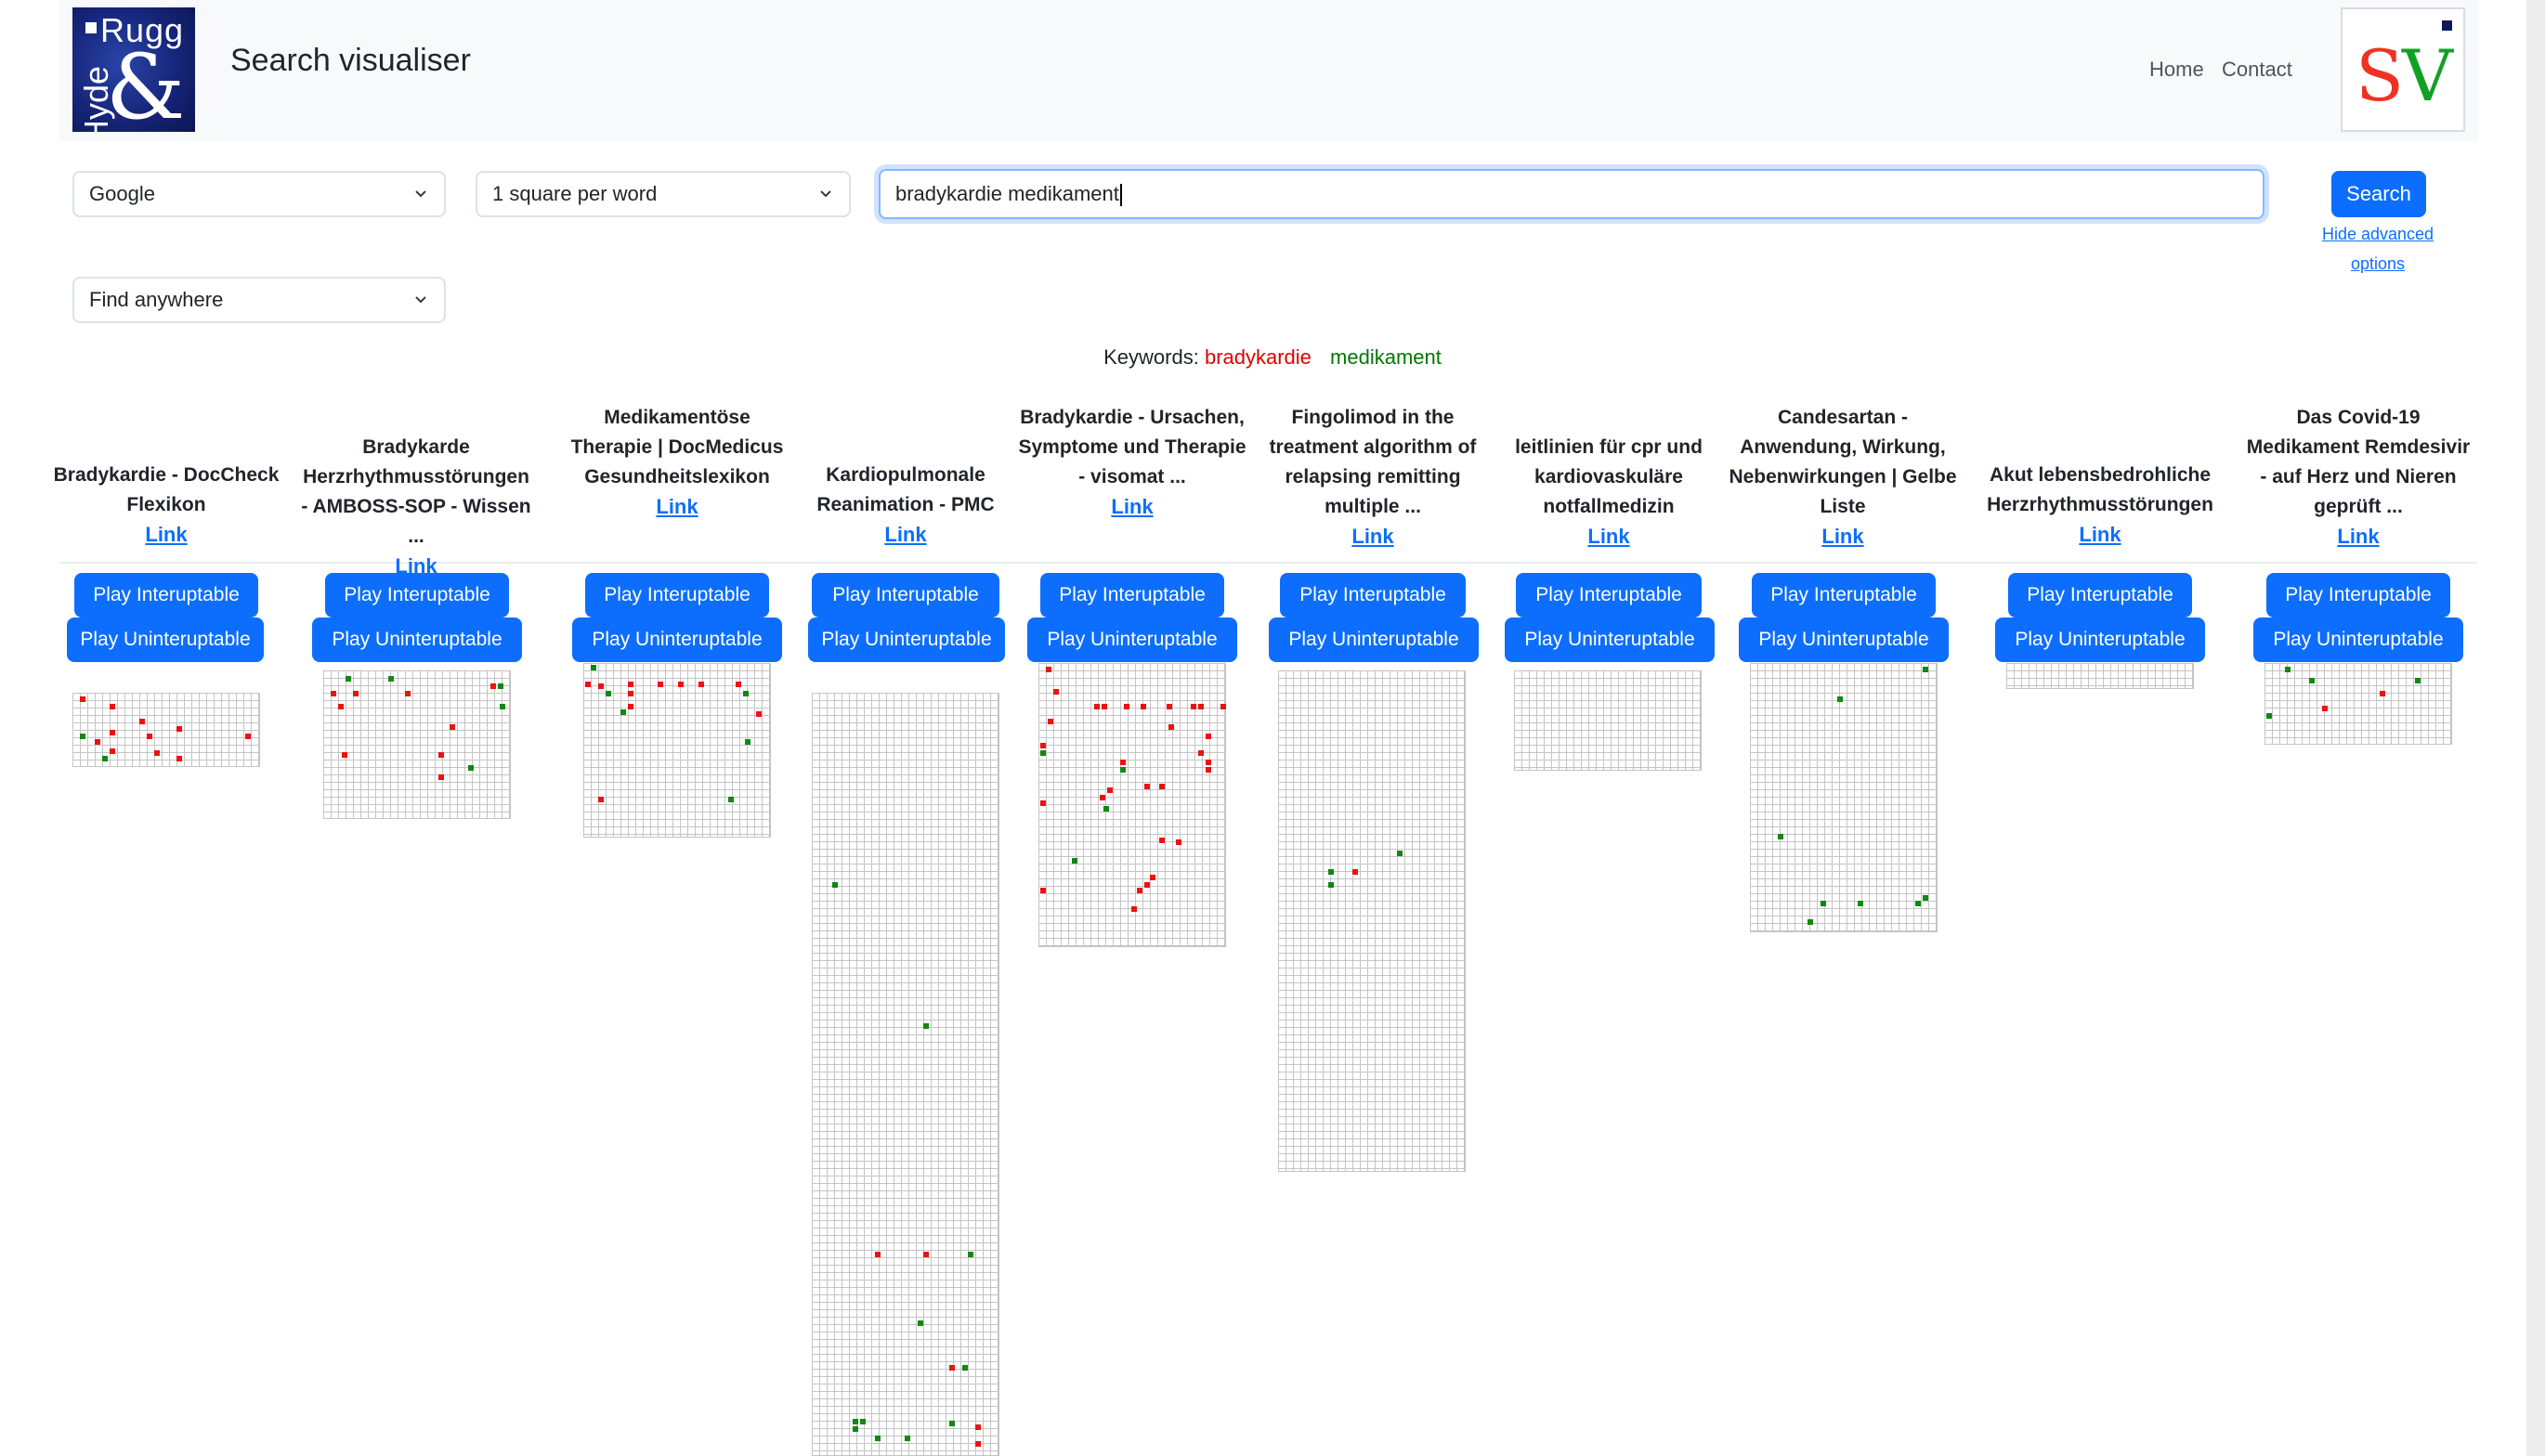  What do you see at coordinates (1258, 357) in the screenshot?
I see `keyword-bradykardie: bradykardie` at bounding box center [1258, 357].